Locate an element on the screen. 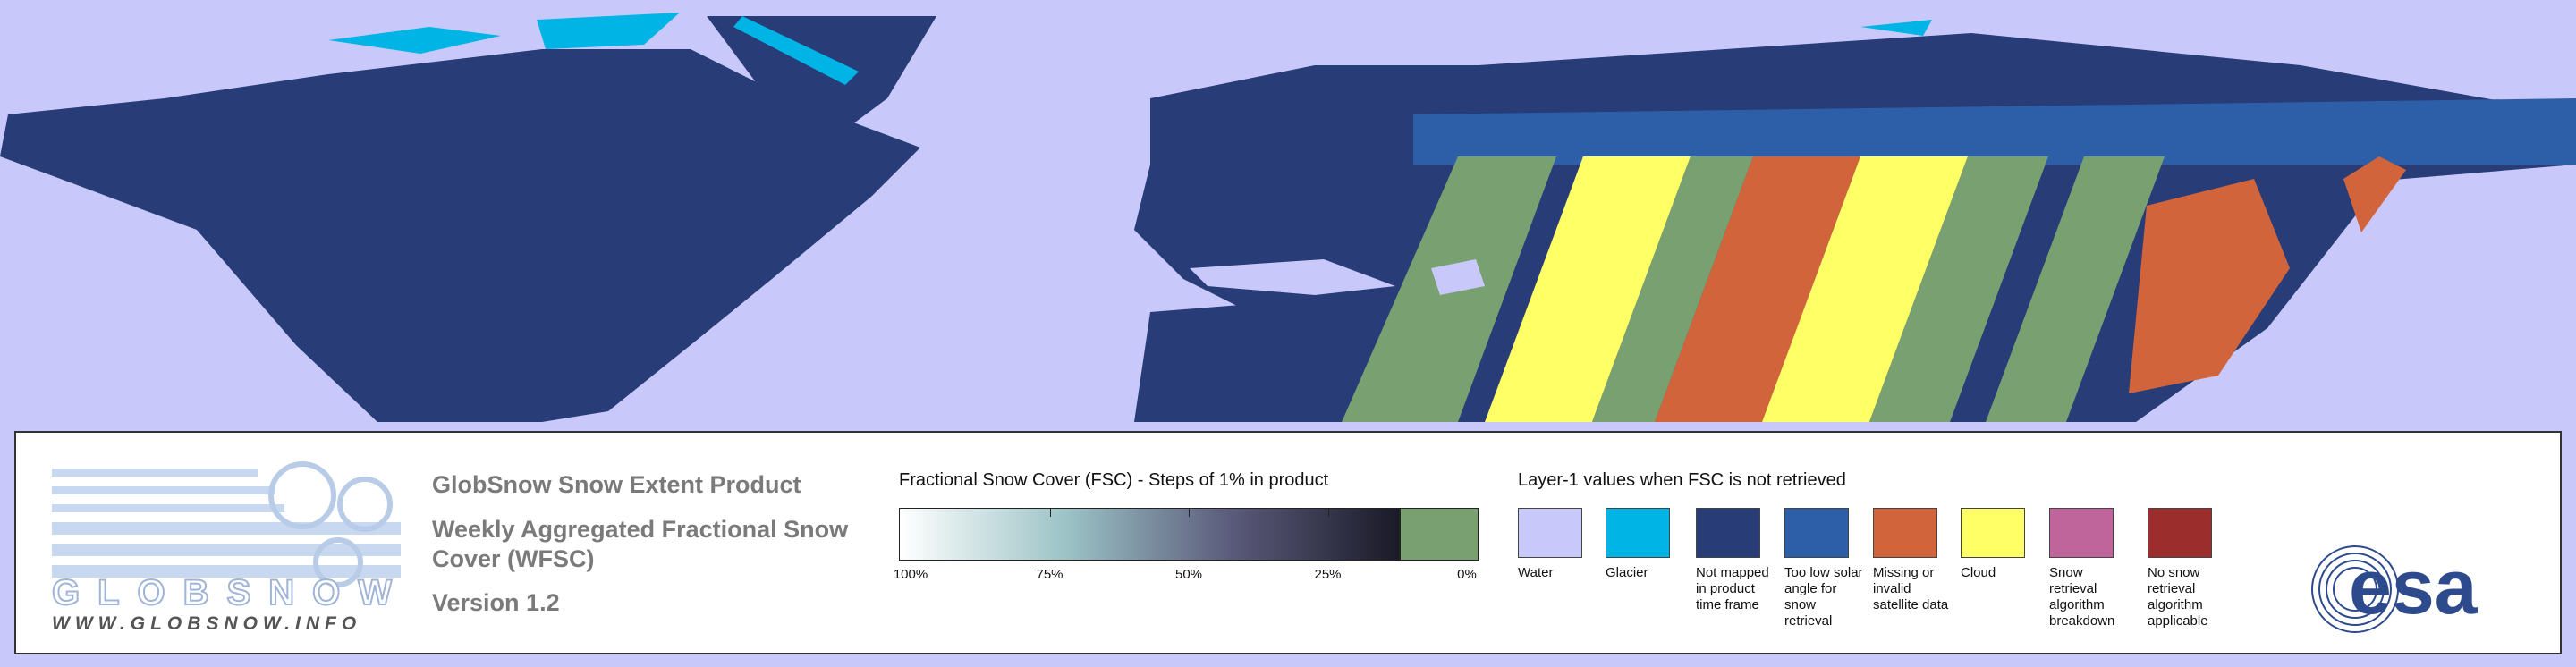  legend-label: Too low solar angle for snow retrieval is located at coordinates (1823, 597).